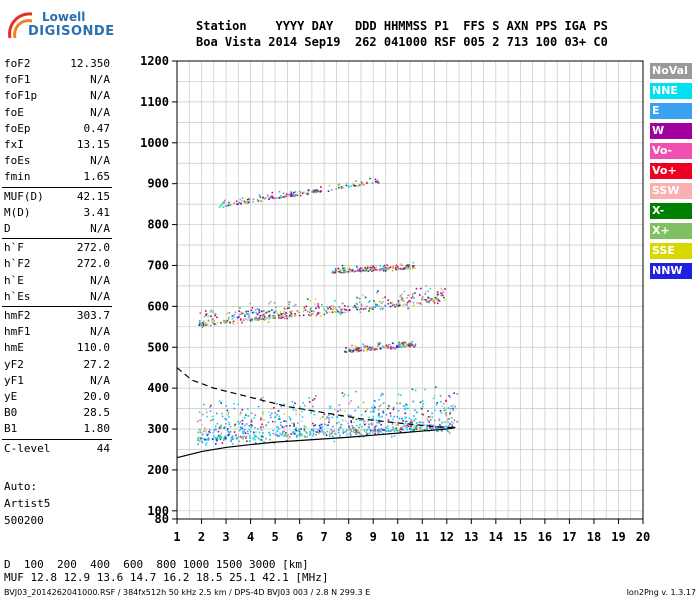  What do you see at coordinates (11, 429) in the screenshot?
I see `param-name: B1` at bounding box center [11, 429].